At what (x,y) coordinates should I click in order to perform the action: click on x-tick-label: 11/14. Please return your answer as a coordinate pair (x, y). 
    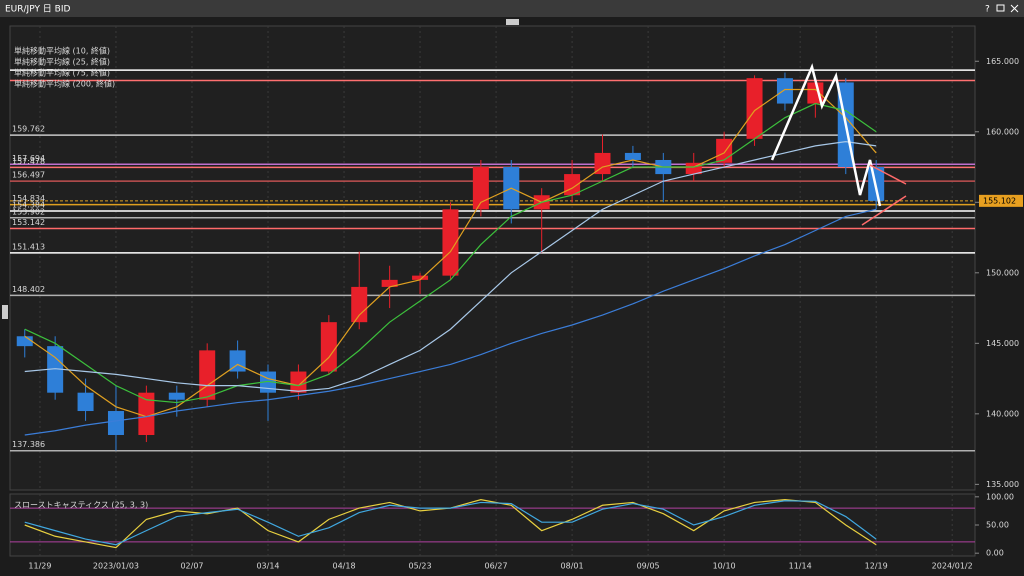
    Looking at the image, I should click on (800, 566).